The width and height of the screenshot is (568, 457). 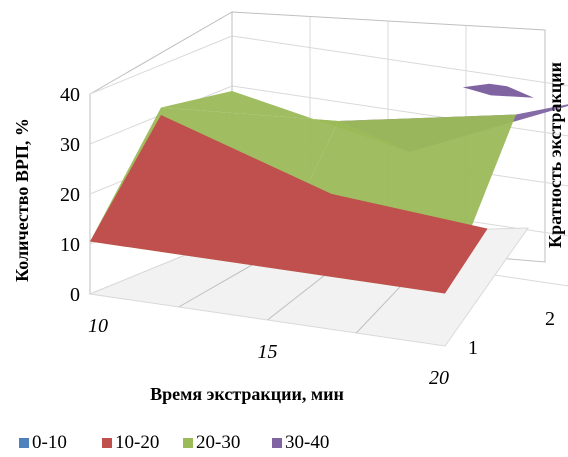 I want to click on y-tick-label: 10, so click(x=70, y=245).